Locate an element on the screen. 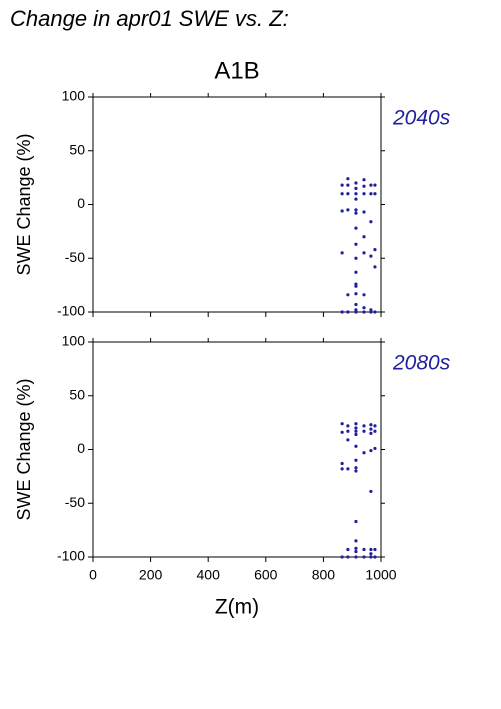 The height and width of the screenshot is (709, 501). x-tick-label: 200 is located at coordinates (151, 575).